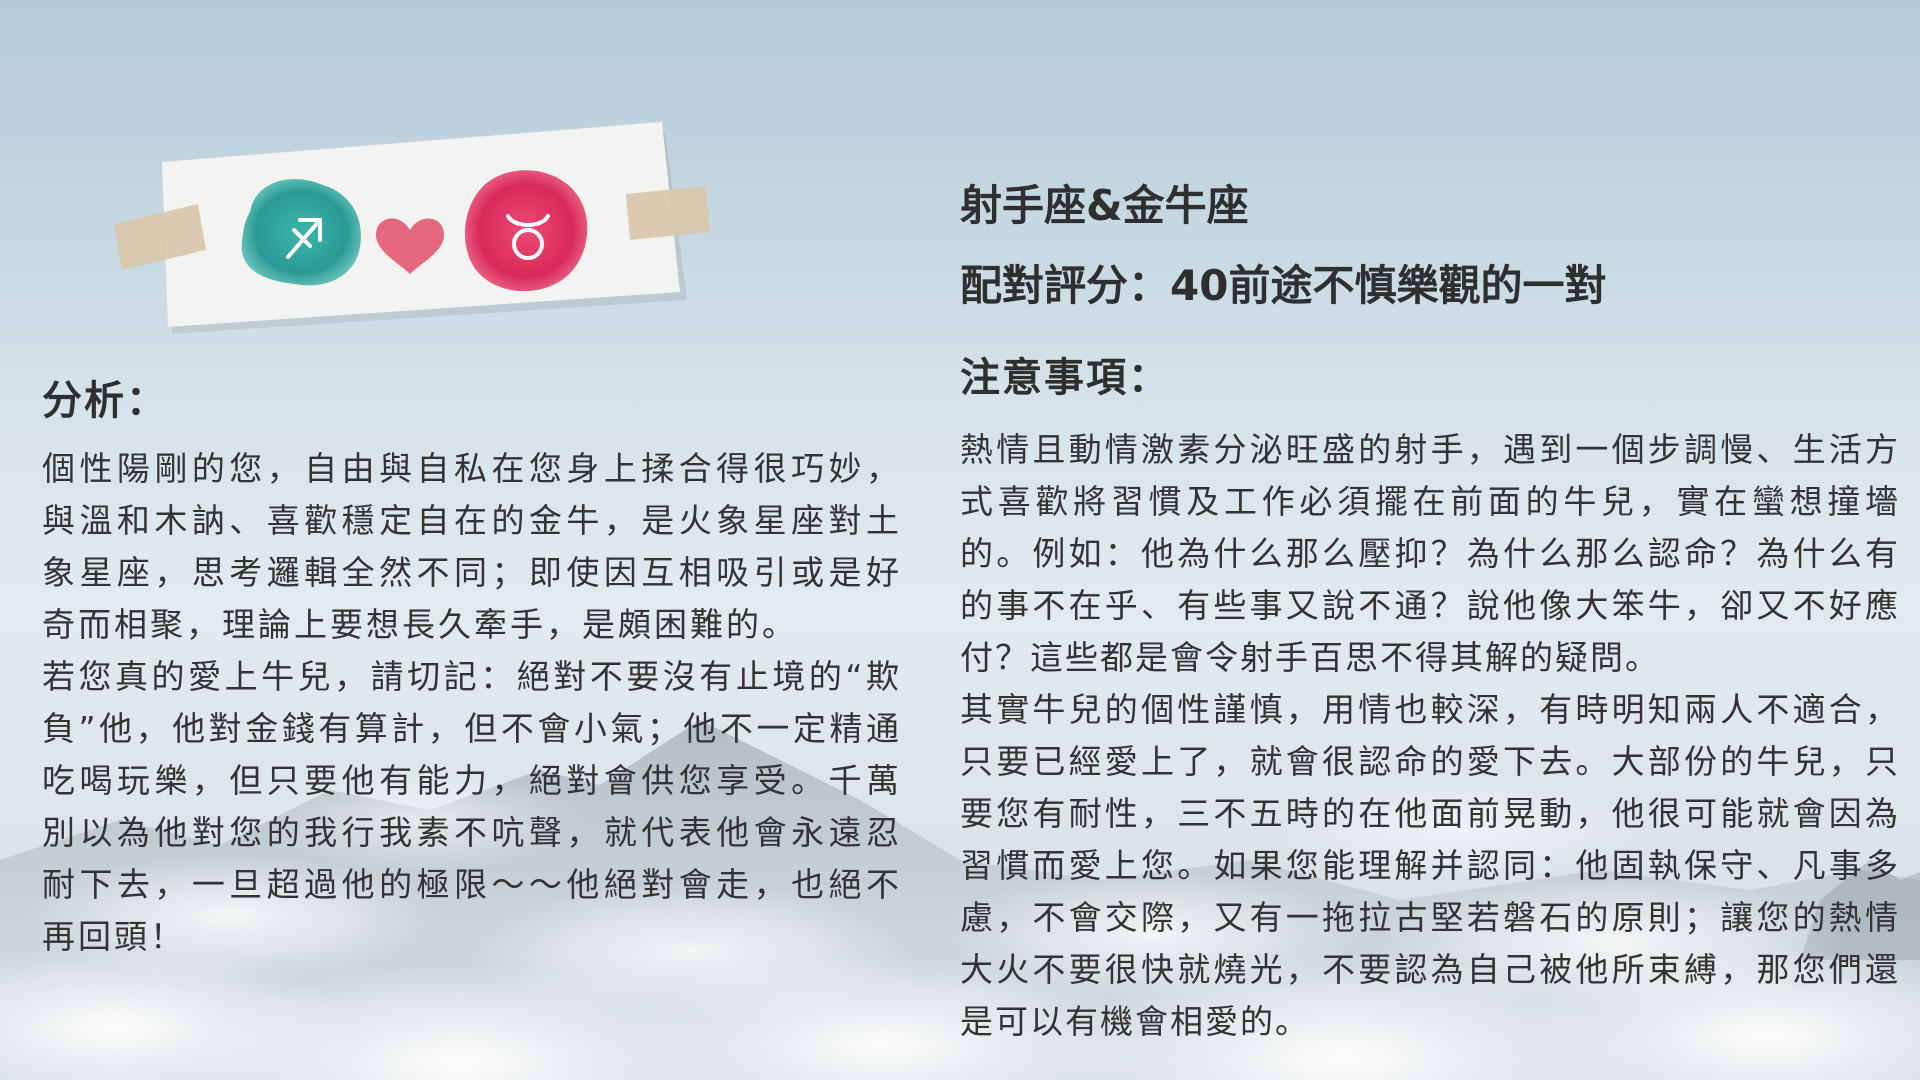 This screenshot has width=1920, height=1080. What do you see at coordinates (668, 213) in the screenshot?
I see `tape-right` at bounding box center [668, 213].